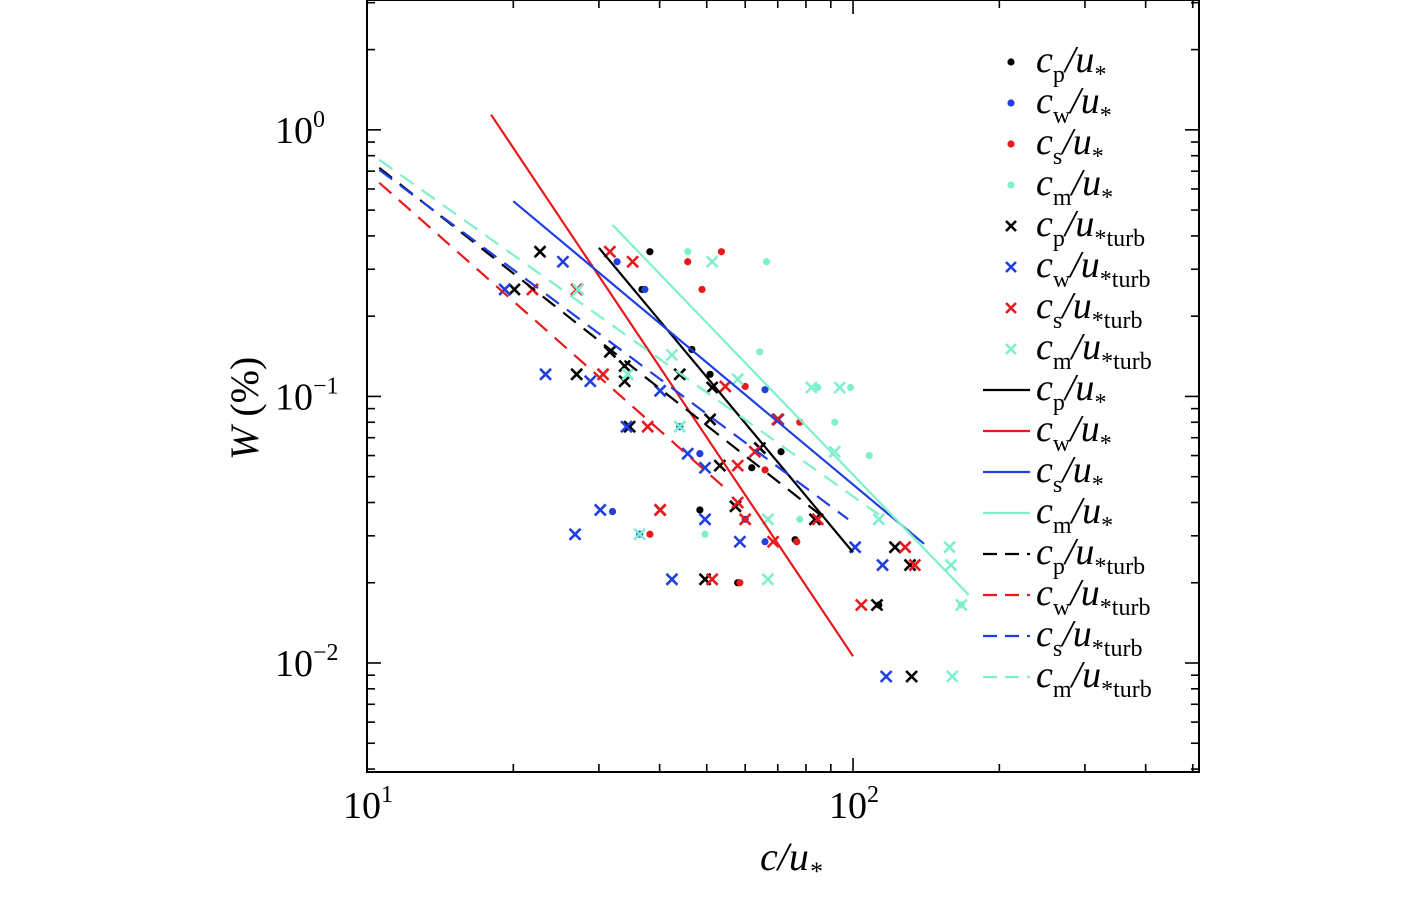 The height and width of the screenshot is (907, 1418). Describe the element at coordinates (1059, 104) in the screenshot. I see `legend-entry: cw/u*` at that location.